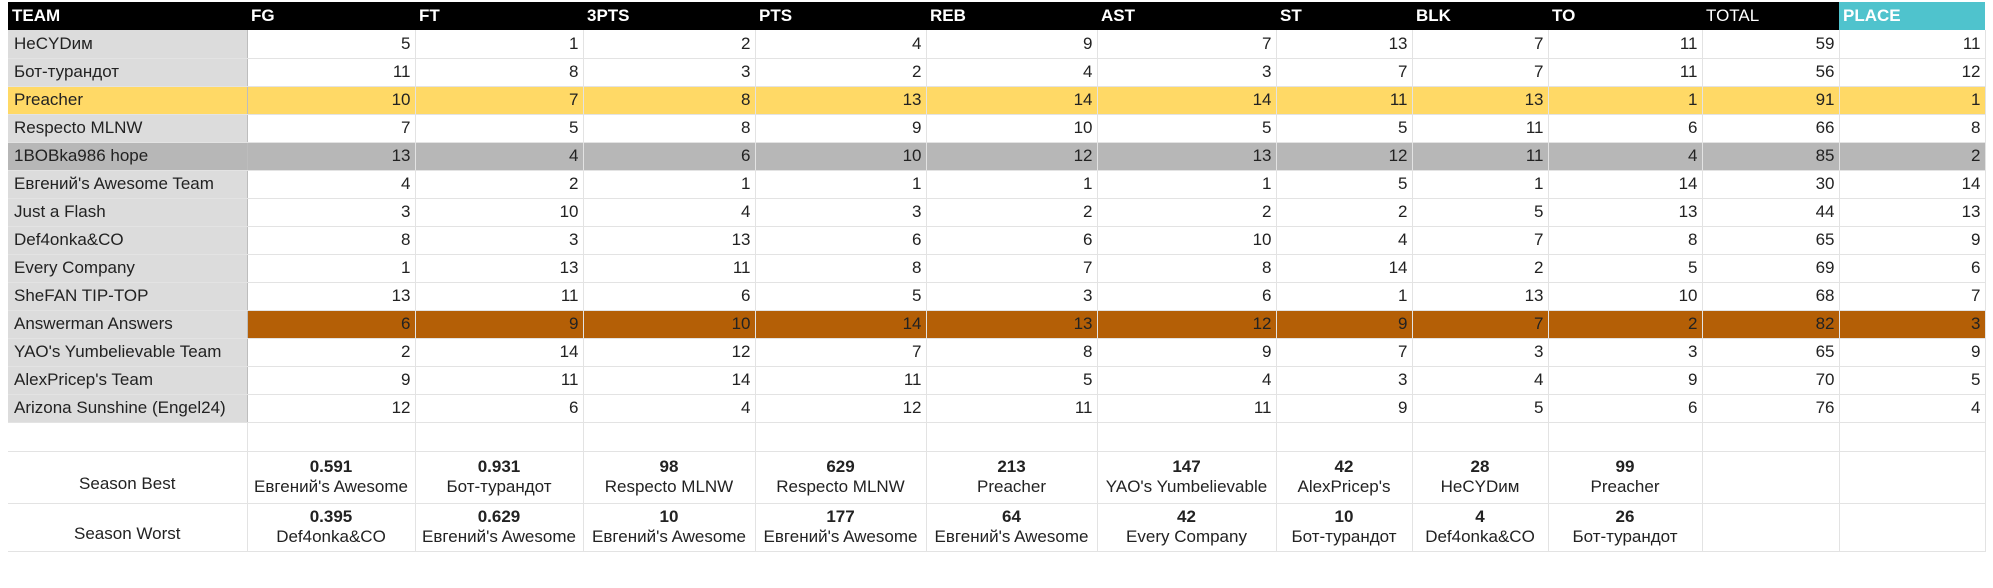 The height and width of the screenshot is (588, 1993). I want to click on header-blk: BLK, so click(1480, 16).